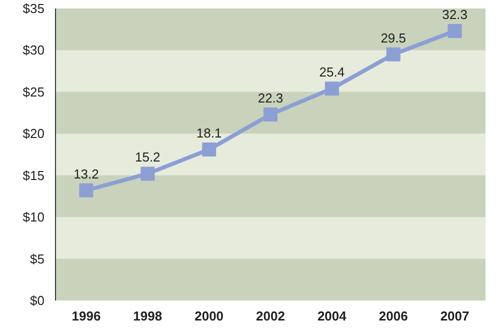 The width and height of the screenshot is (500, 330). What do you see at coordinates (33, 134) in the screenshot?
I see `y-tick-label: $20` at bounding box center [33, 134].